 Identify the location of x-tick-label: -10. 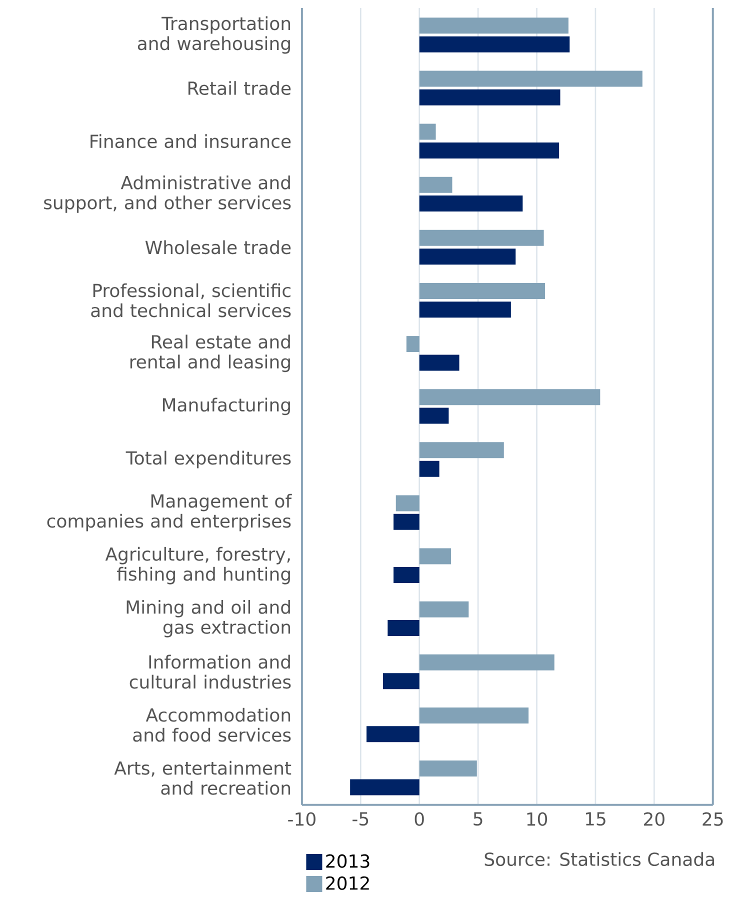
(302, 819).